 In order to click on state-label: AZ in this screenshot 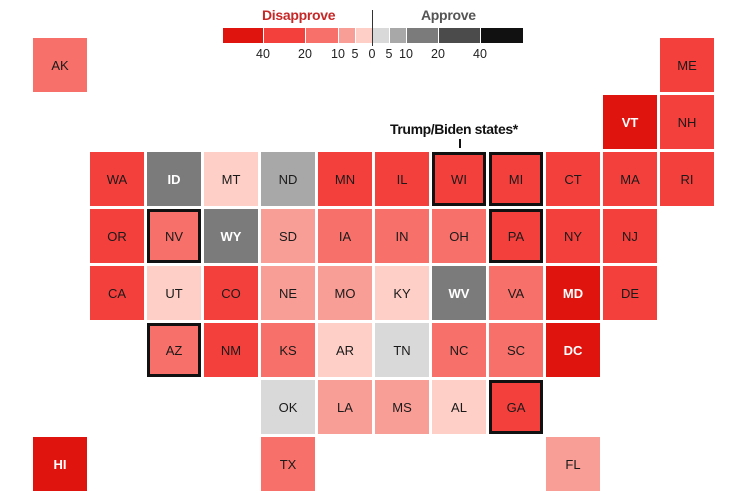, I will do `click(174, 350)`.